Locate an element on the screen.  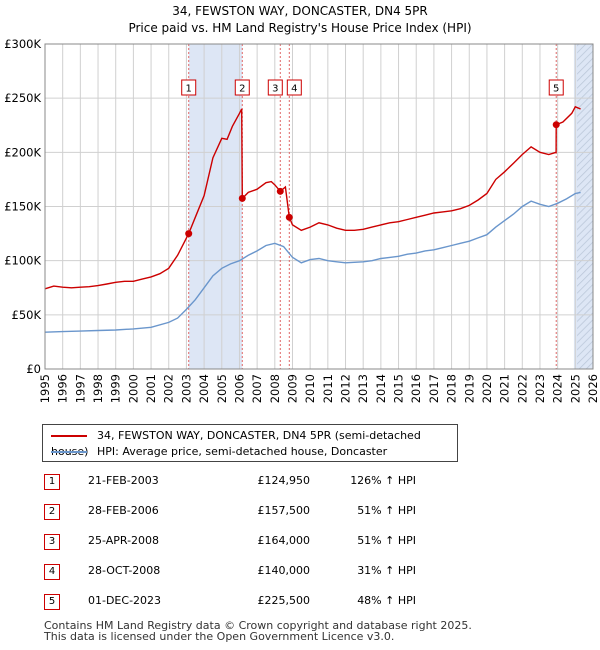
x-tick-label: 2008 is located at coordinates (275, 388).